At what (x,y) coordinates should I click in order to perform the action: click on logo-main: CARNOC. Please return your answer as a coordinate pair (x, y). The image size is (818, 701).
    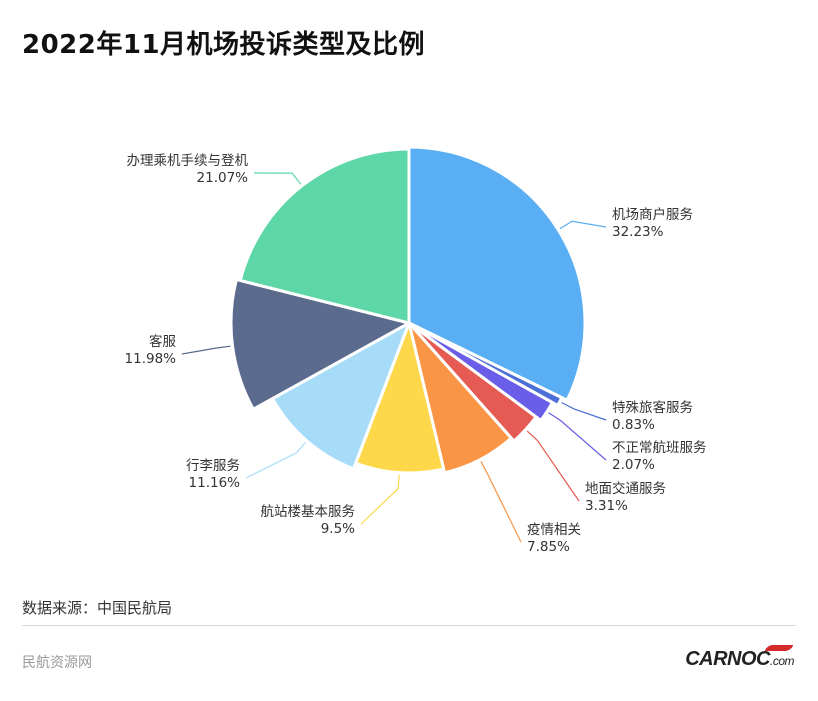
    Looking at the image, I should click on (727, 659).